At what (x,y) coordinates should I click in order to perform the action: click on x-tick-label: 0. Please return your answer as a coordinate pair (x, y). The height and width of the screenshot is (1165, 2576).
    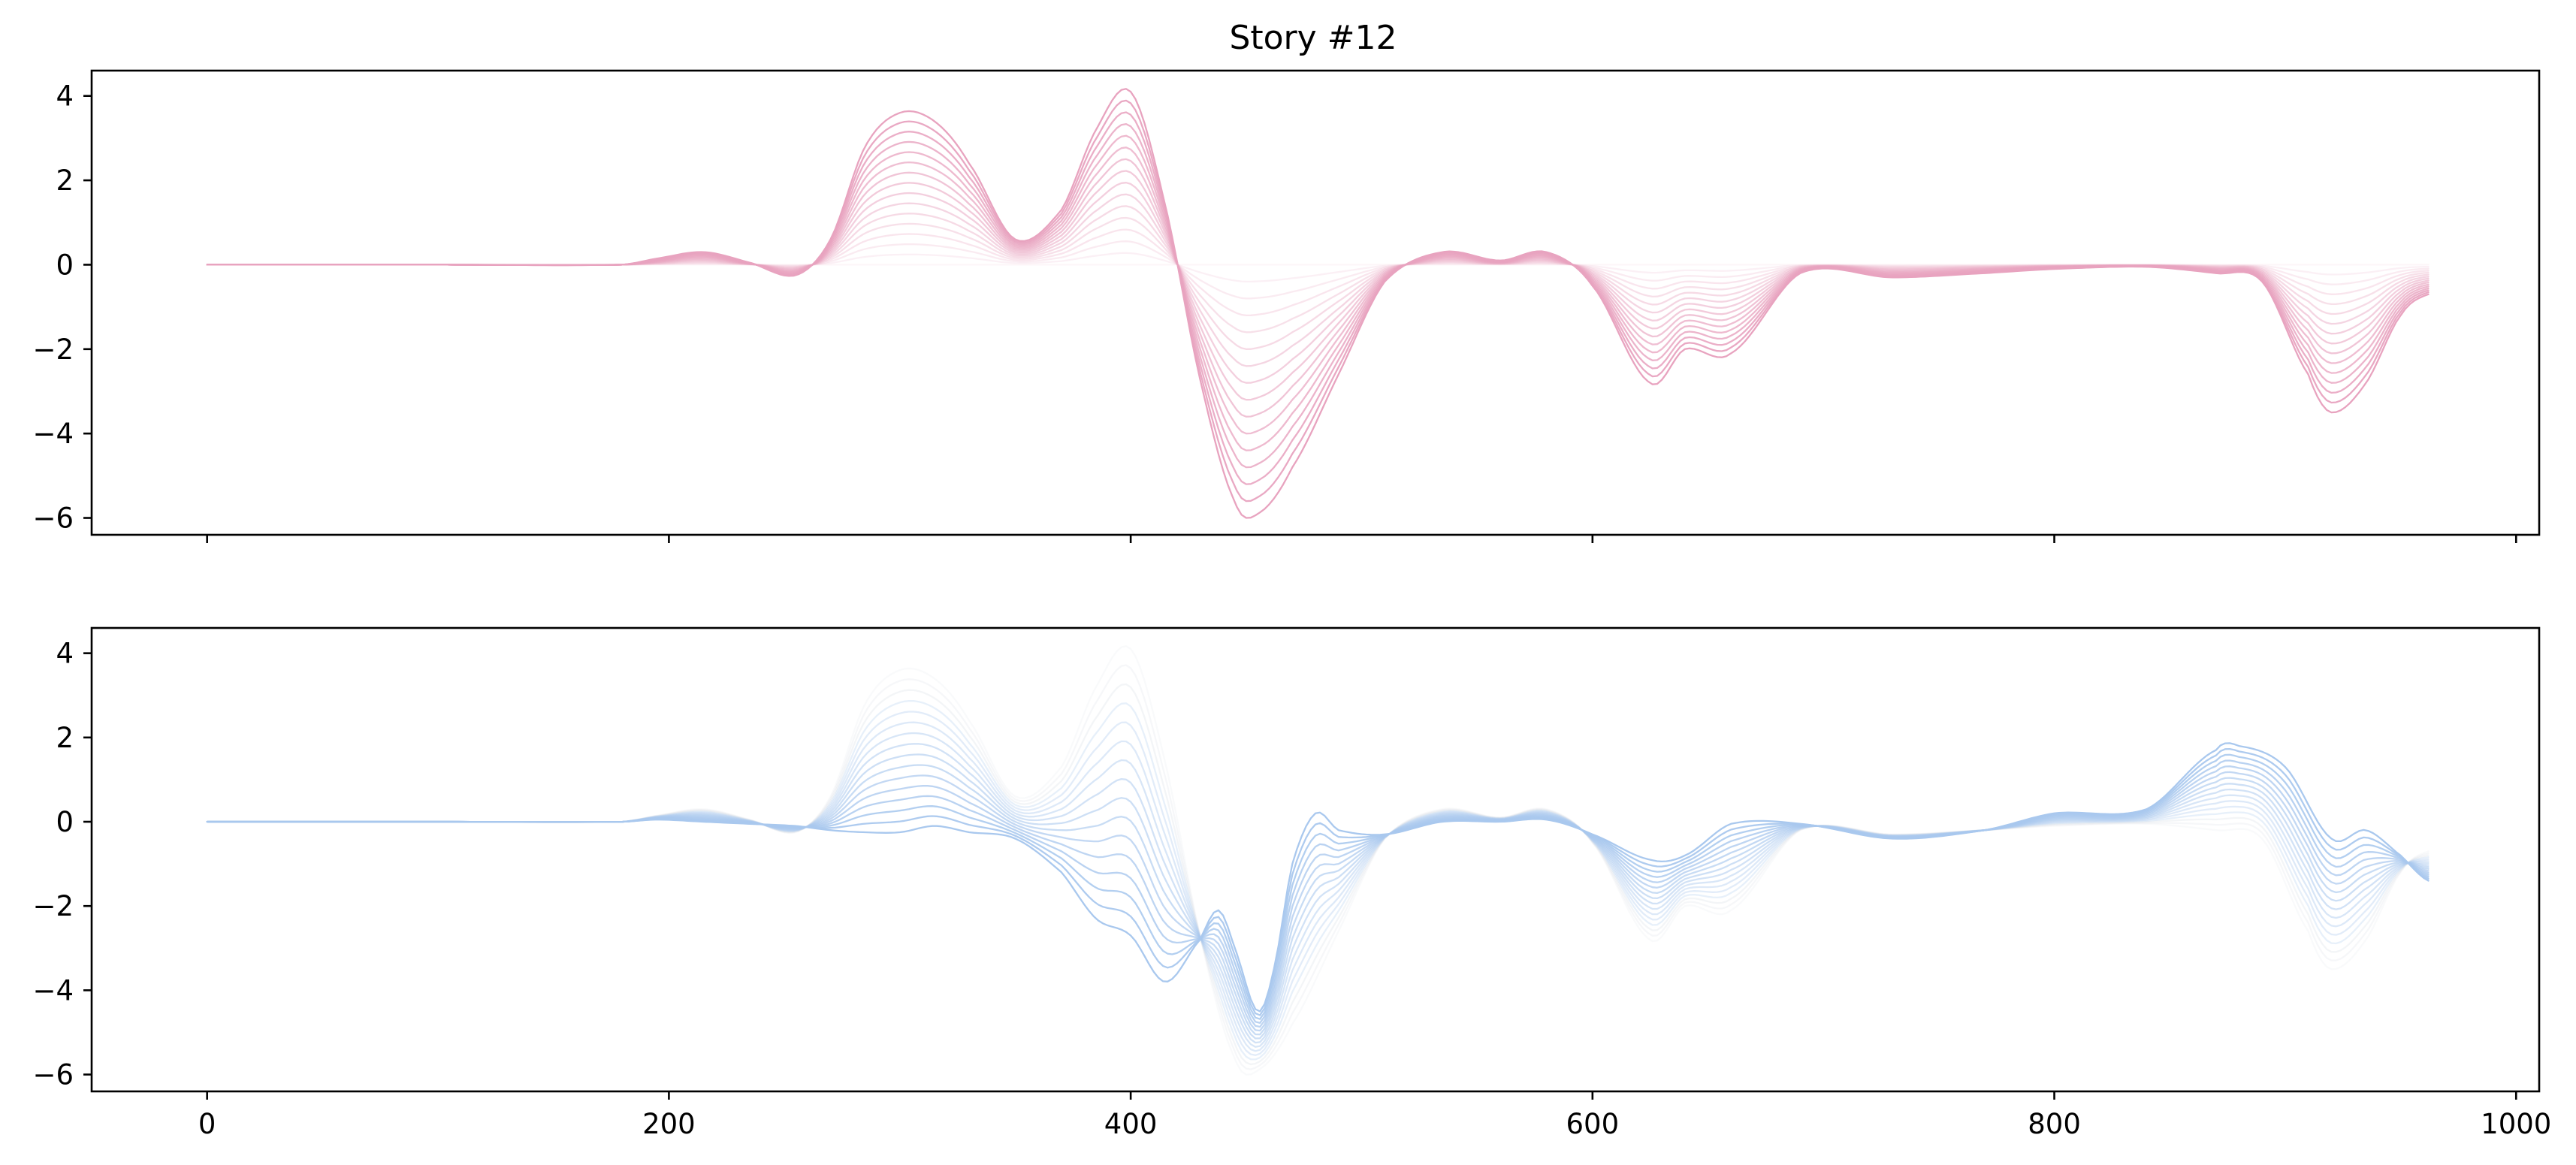
    Looking at the image, I should click on (207, 1124).